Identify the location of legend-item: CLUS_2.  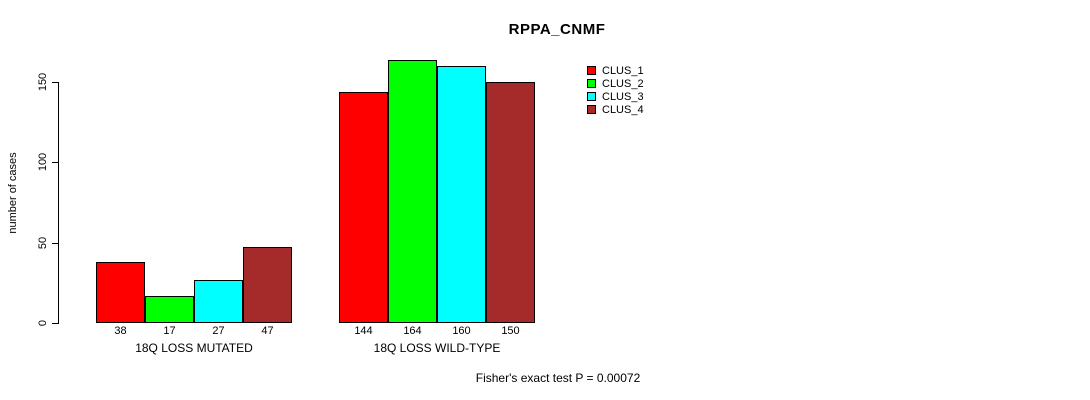
(615, 83).